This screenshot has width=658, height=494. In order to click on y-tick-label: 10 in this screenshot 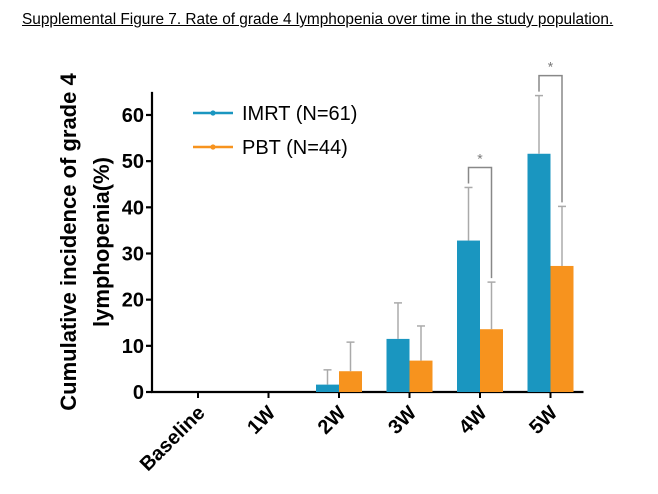, I will do `click(133, 347)`.